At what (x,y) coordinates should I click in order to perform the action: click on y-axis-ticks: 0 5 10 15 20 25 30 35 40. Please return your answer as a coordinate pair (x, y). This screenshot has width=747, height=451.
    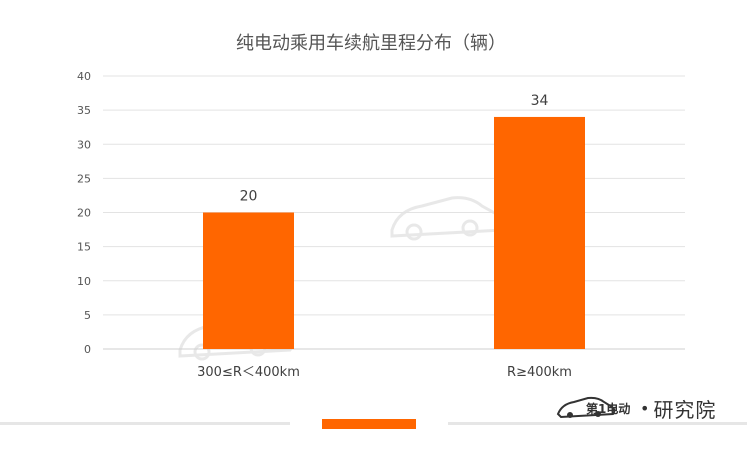
    Looking at the image, I should click on (84, 213).